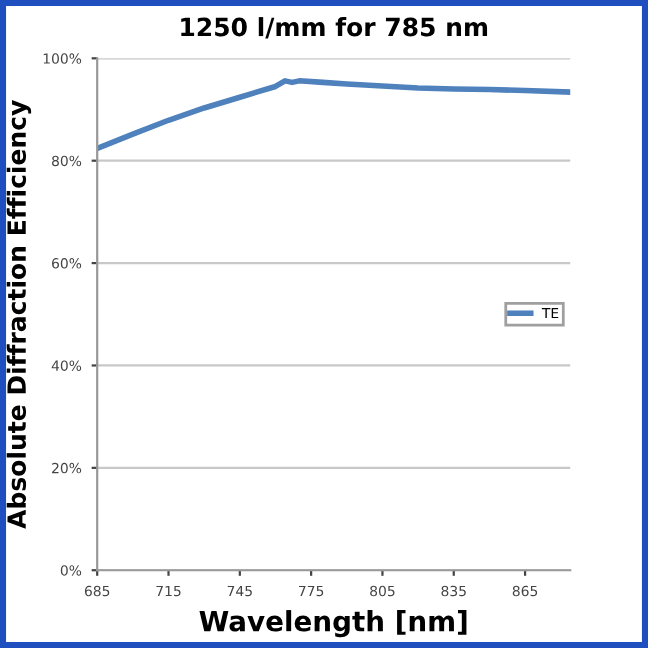 This screenshot has height=648, width=648. What do you see at coordinates (19, 314) in the screenshot?
I see `y-axis-title: Absolute Diffraction Efficiency` at bounding box center [19, 314].